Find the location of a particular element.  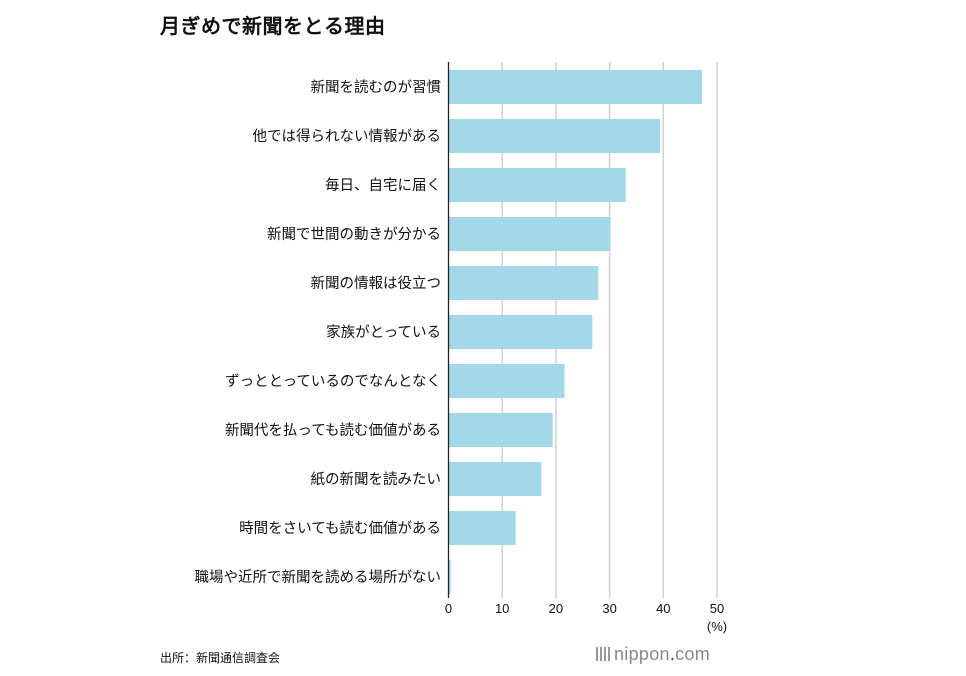

category-label: 他では得られない情報がある is located at coordinates (347, 136).